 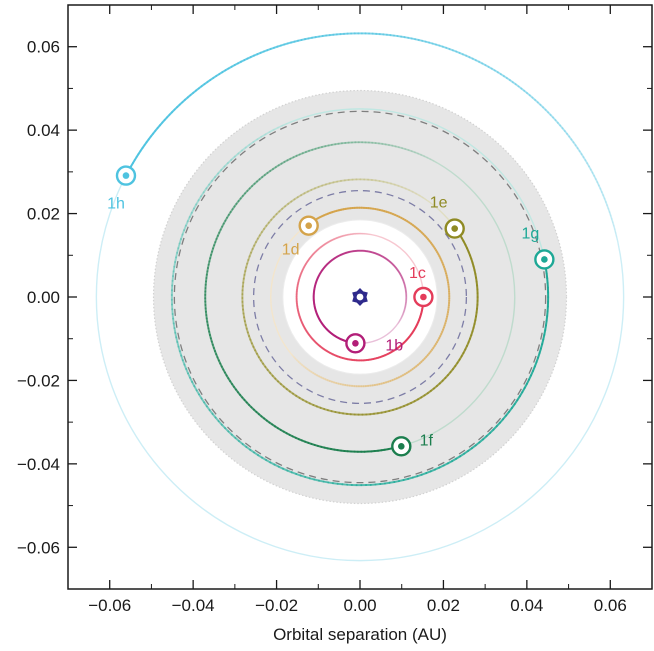 I want to click on x-tick-label: 0.02, so click(x=443, y=605).